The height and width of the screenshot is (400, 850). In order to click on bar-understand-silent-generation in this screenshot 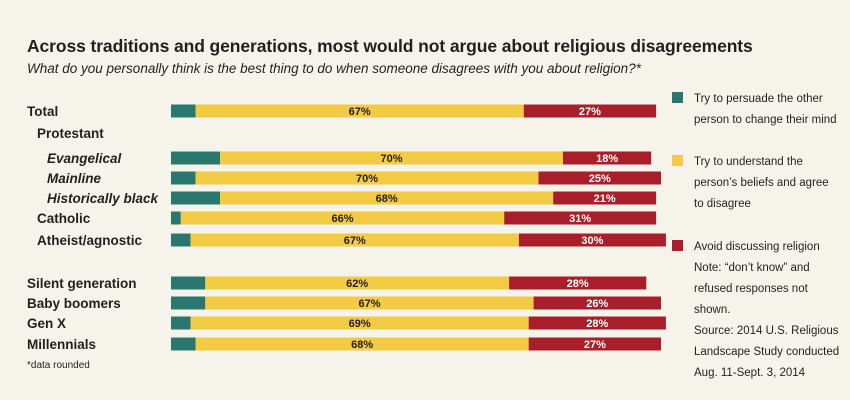, I will do `click(357, 283)`.